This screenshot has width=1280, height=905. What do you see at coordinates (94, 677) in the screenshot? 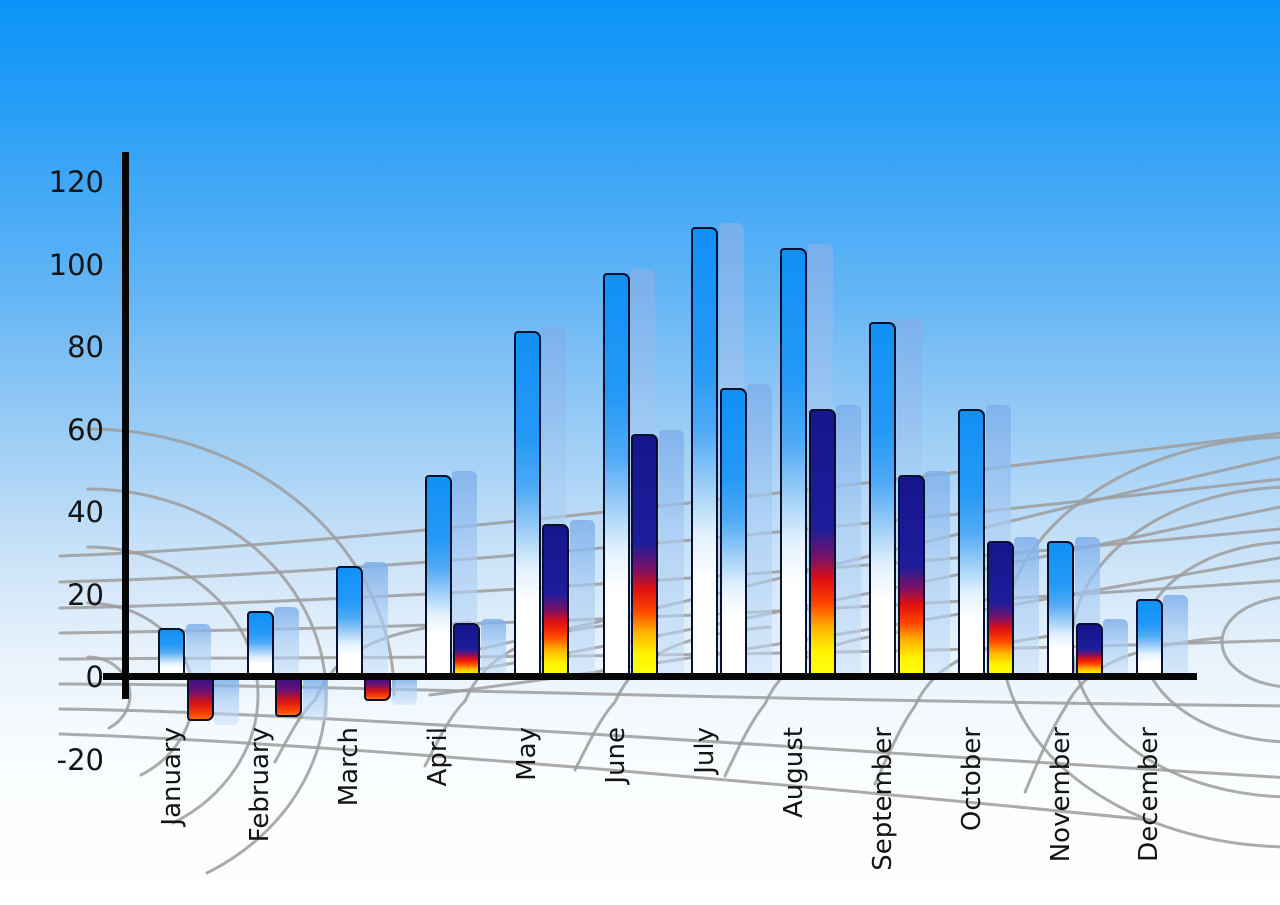
I see `y-axis-label-0: 0` at bounding box center [94, 677].